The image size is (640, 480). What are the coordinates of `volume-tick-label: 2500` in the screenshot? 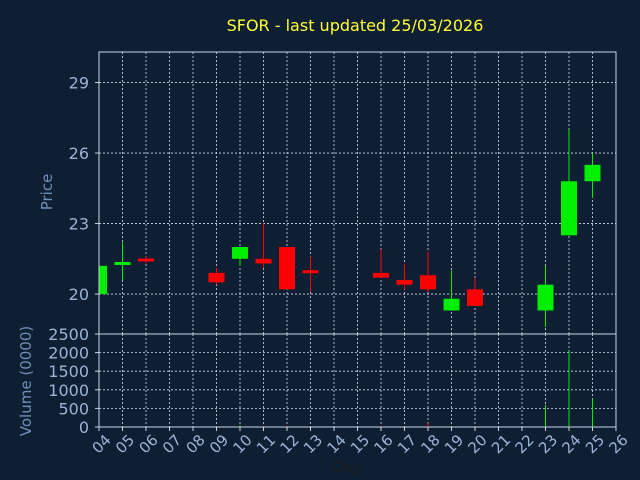 It's located at (68, 334).